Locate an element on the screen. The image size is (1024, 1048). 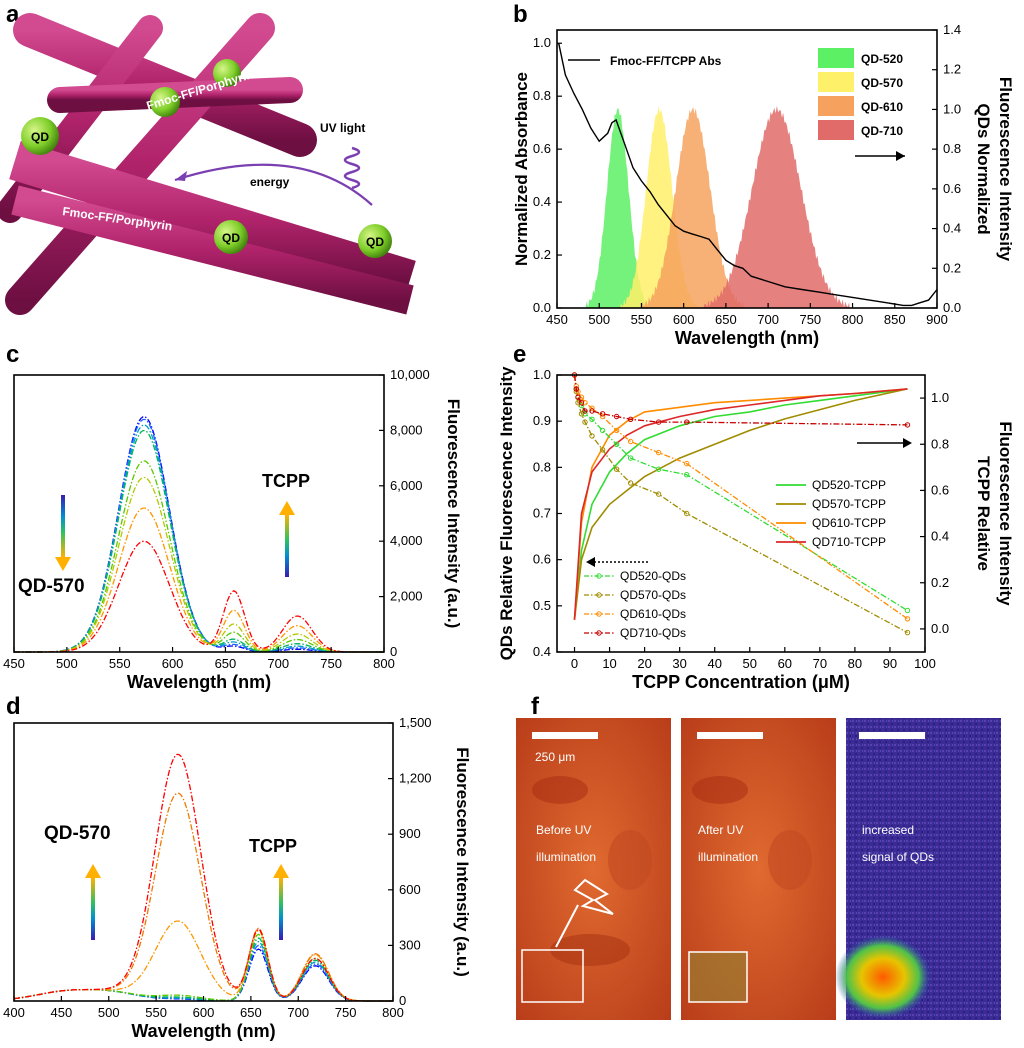
legend-label: QD-710 is located at coordinates (882, 131).